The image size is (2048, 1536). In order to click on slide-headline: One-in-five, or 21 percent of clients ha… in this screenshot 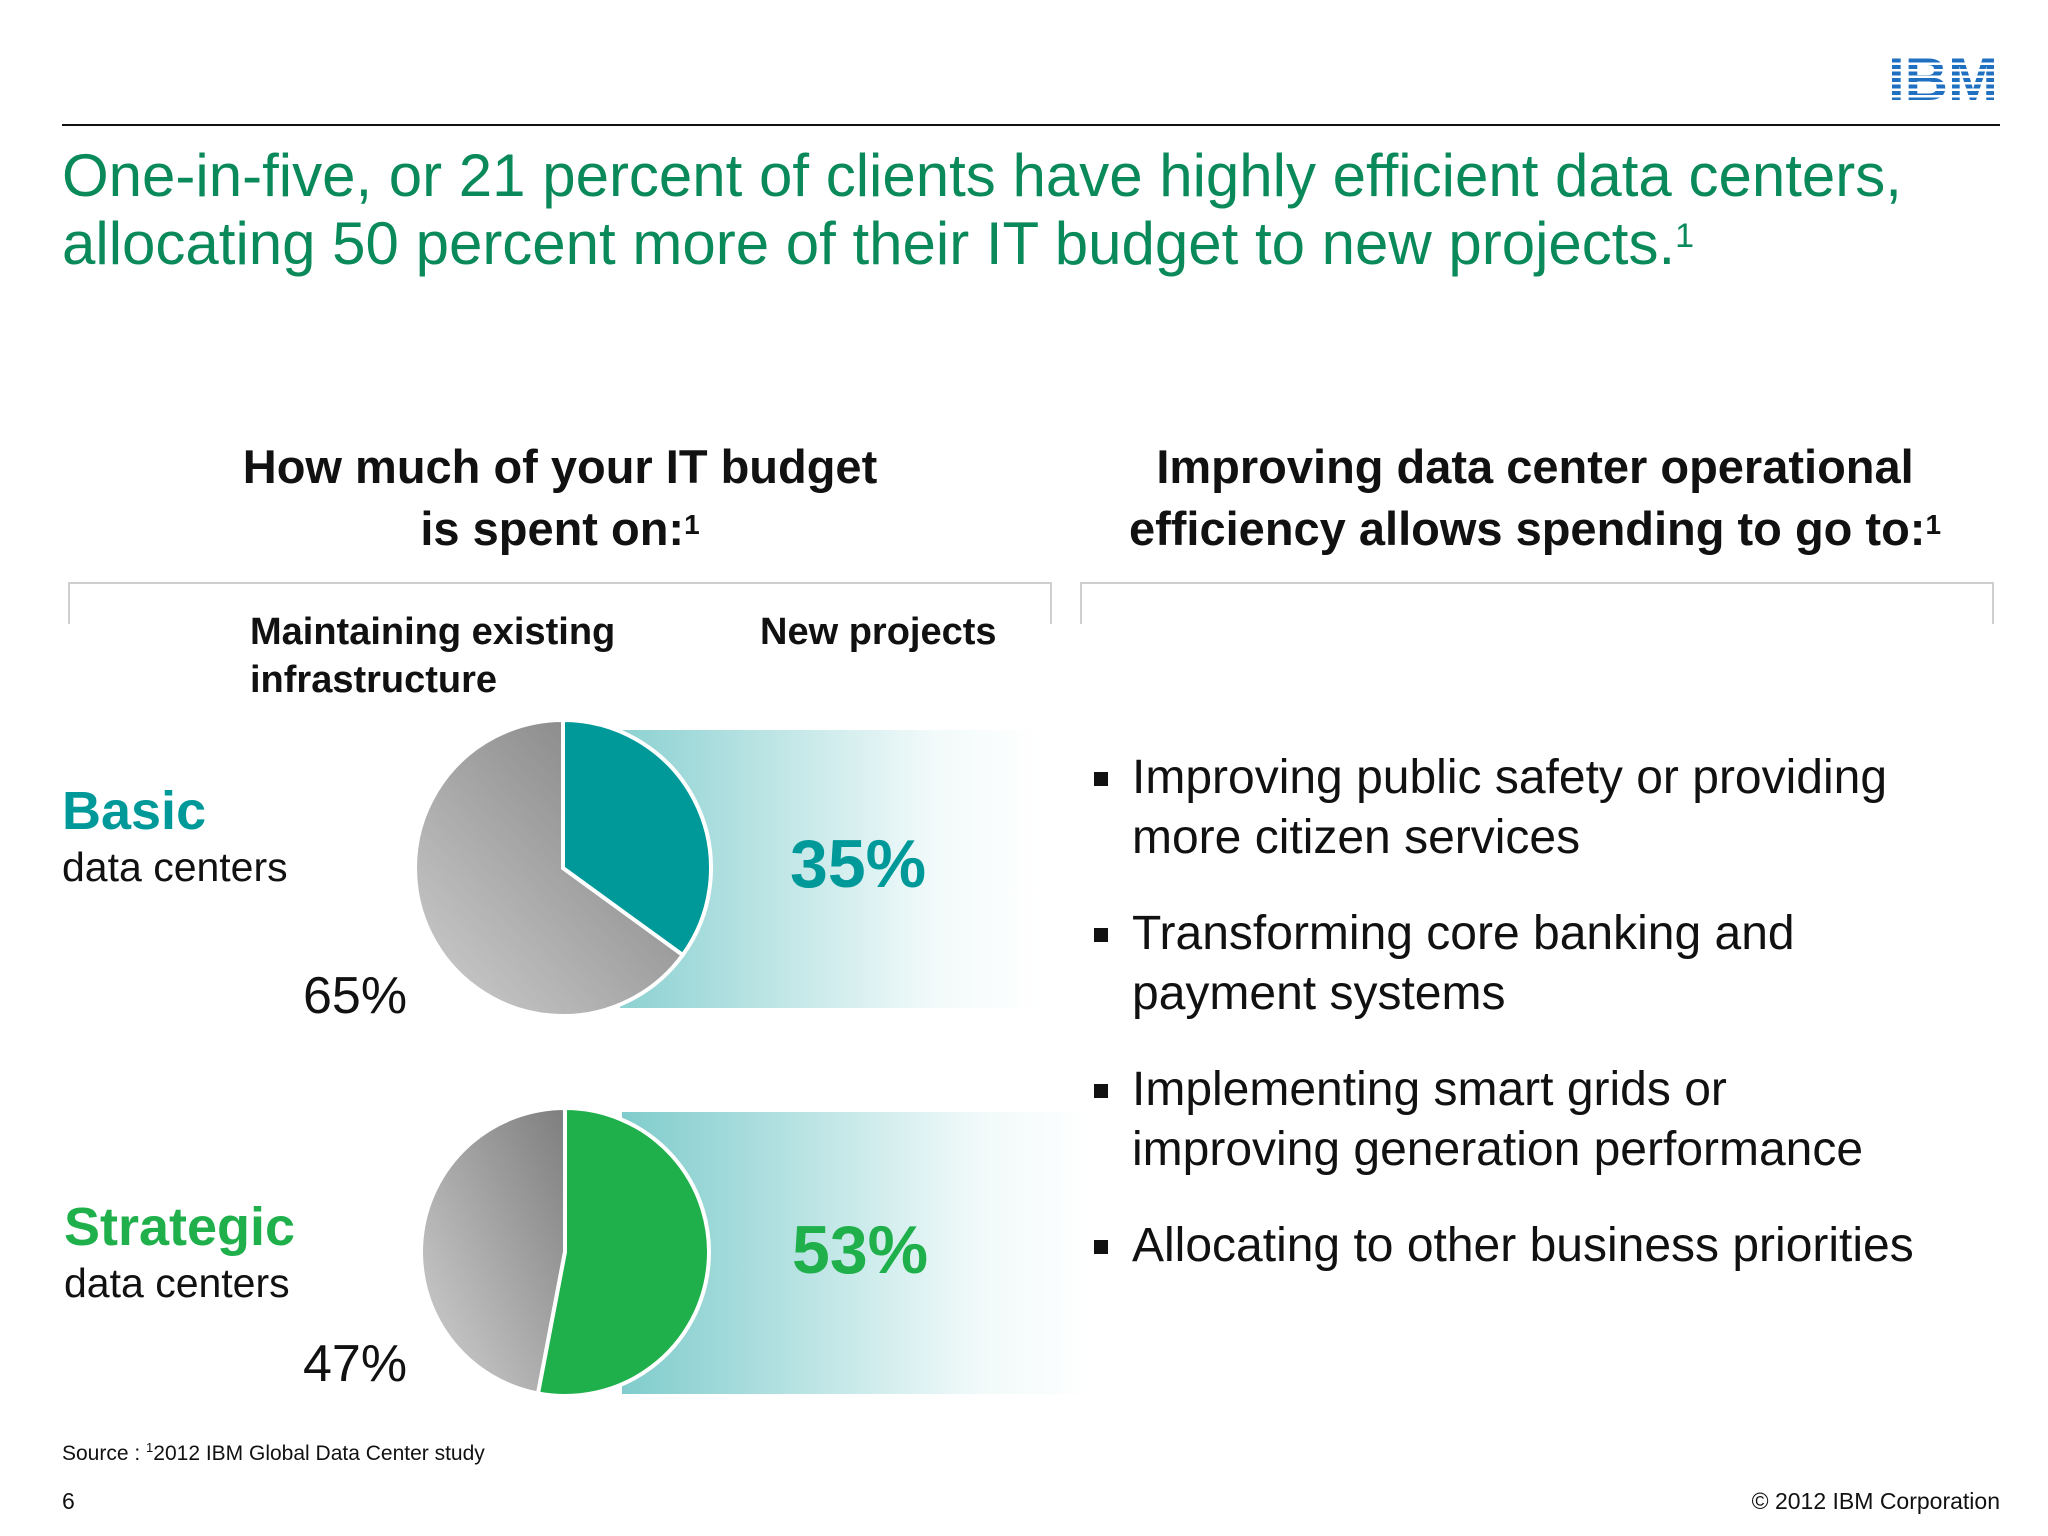, I will do `click(1037, 210)`.